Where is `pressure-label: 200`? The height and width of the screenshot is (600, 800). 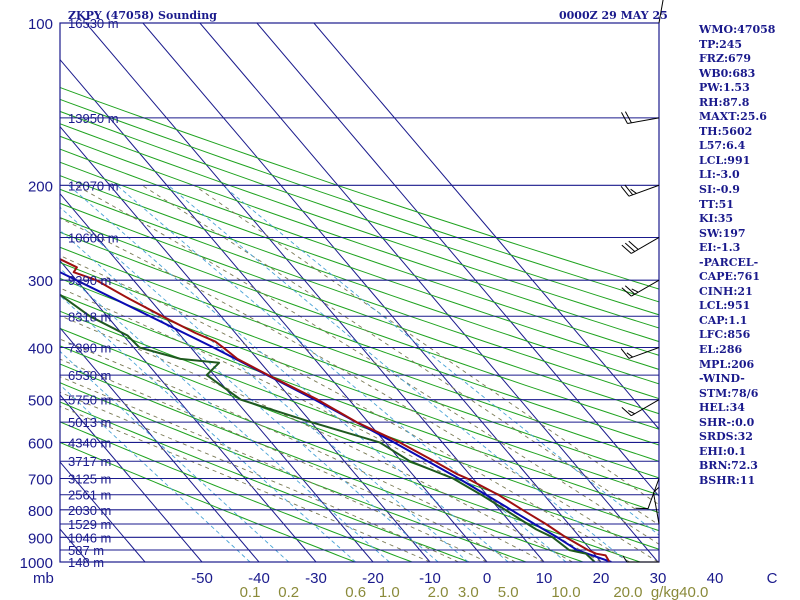 pressure-label: 200 is located at coordinates (40, 186).